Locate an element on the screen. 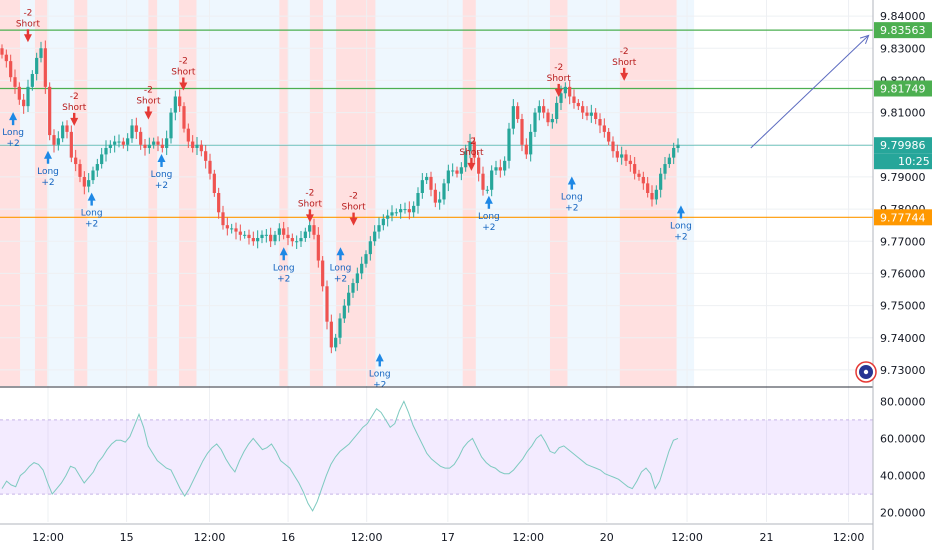 Image resolution: width=932 pixels, height=550 pixels. trend-arrow is located at coordinates (810, 91).